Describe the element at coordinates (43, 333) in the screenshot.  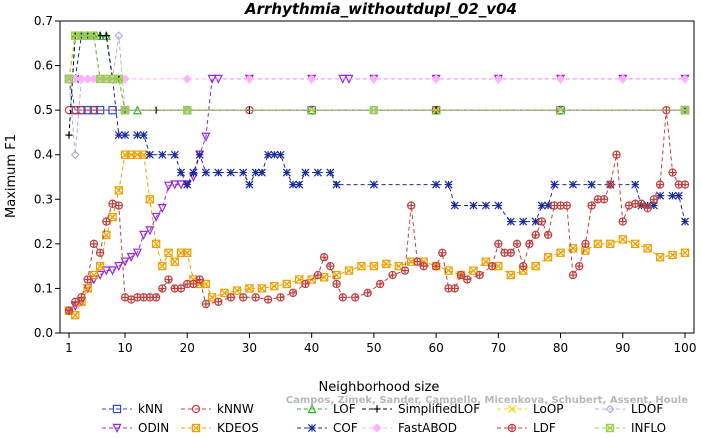
I see `y-tick-label: 0.0` at that location.